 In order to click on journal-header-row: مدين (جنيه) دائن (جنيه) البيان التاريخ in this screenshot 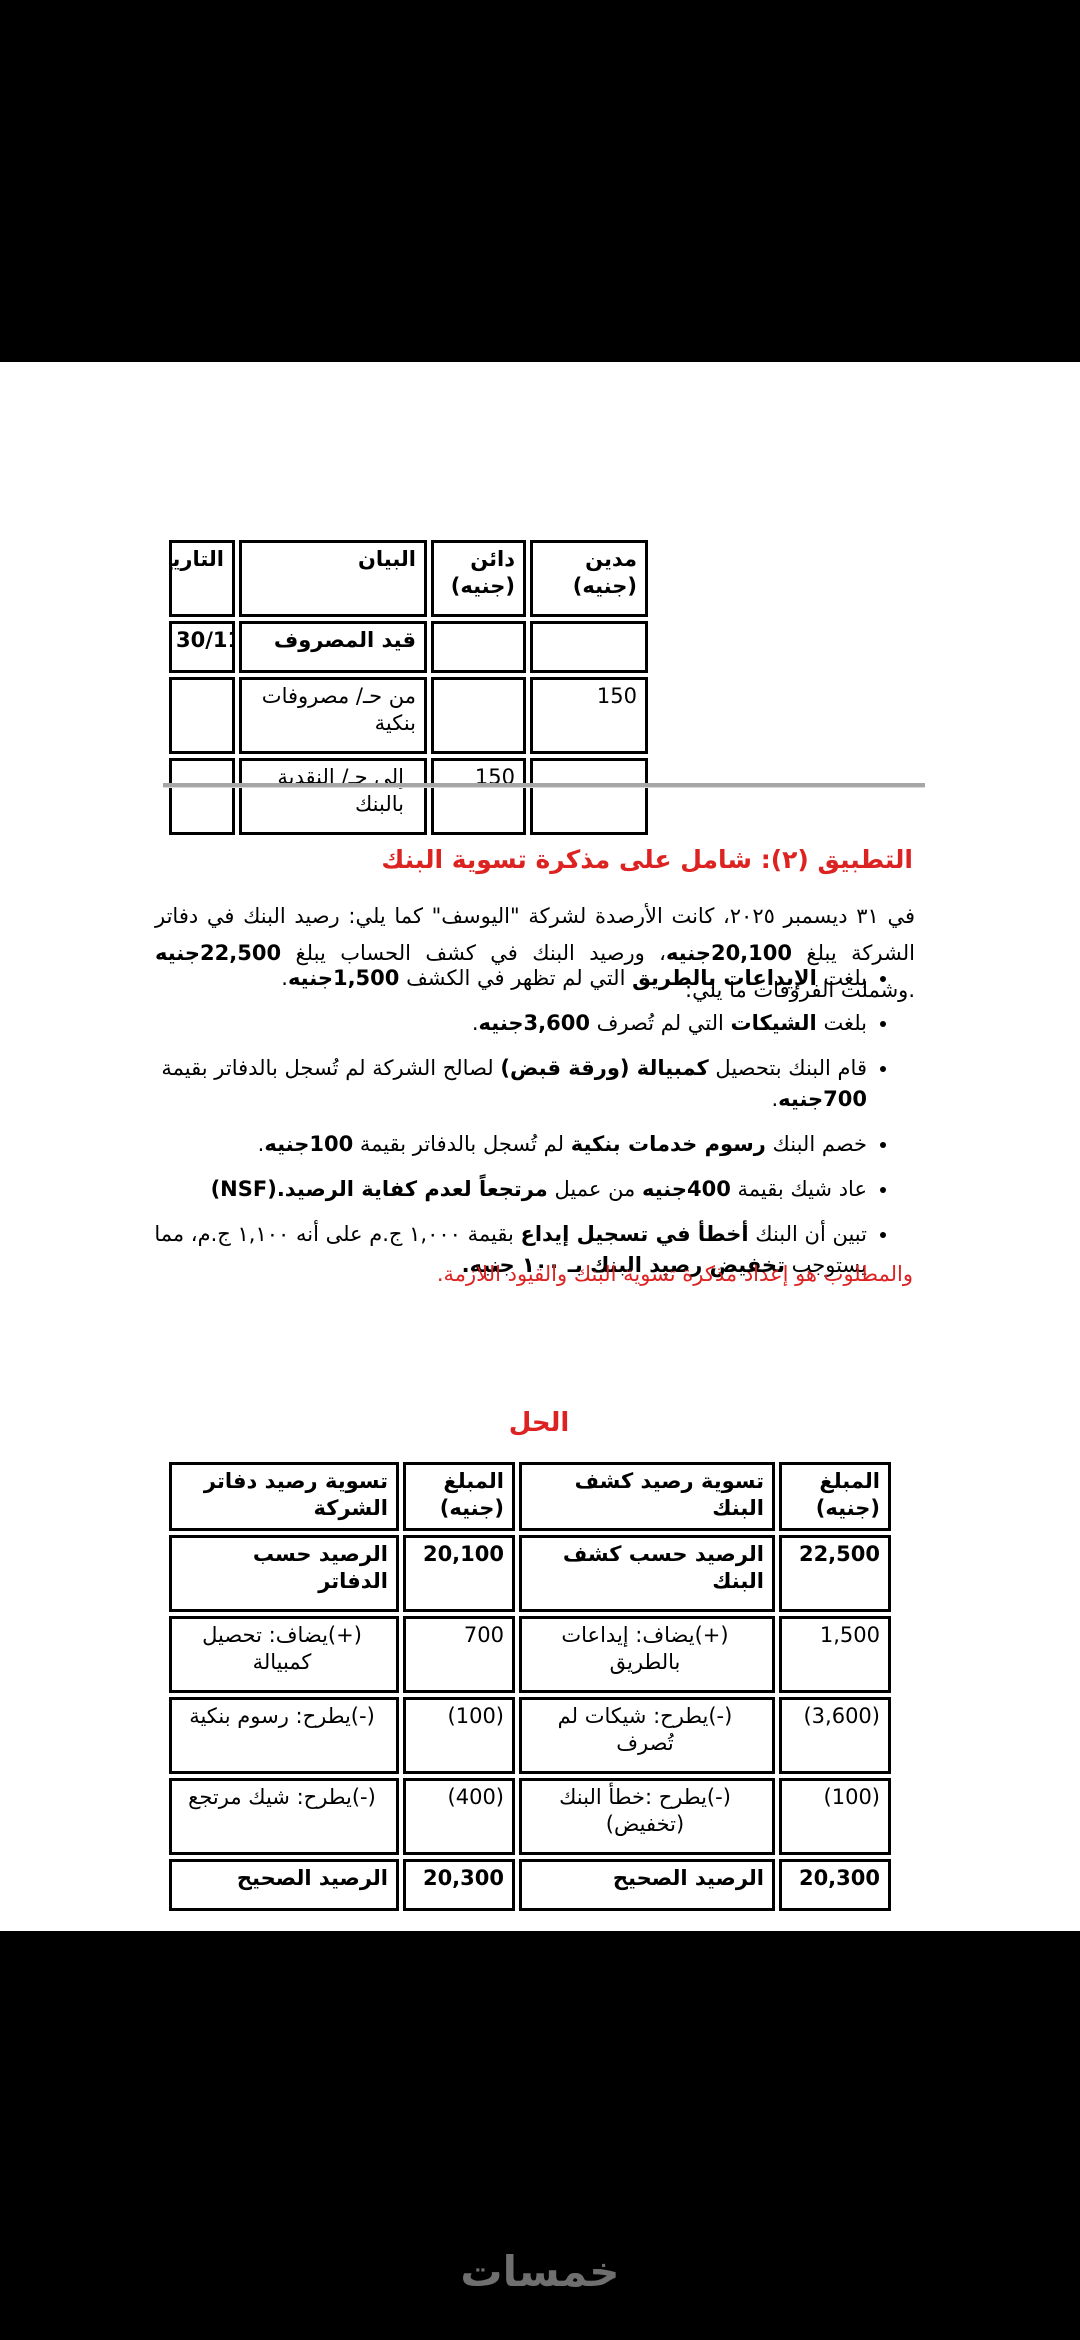, I will do `click(408, 578)`.